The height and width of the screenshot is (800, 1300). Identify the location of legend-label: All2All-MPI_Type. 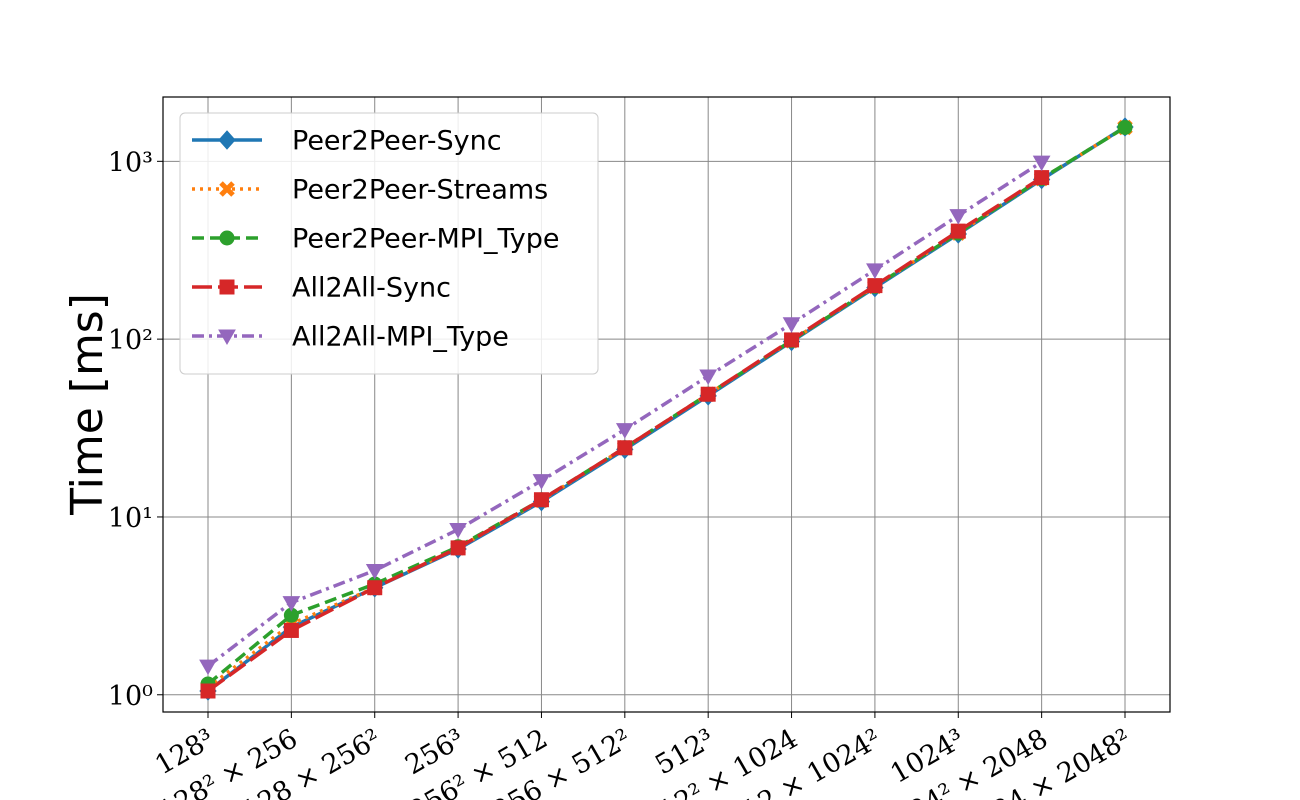
(400, 337).